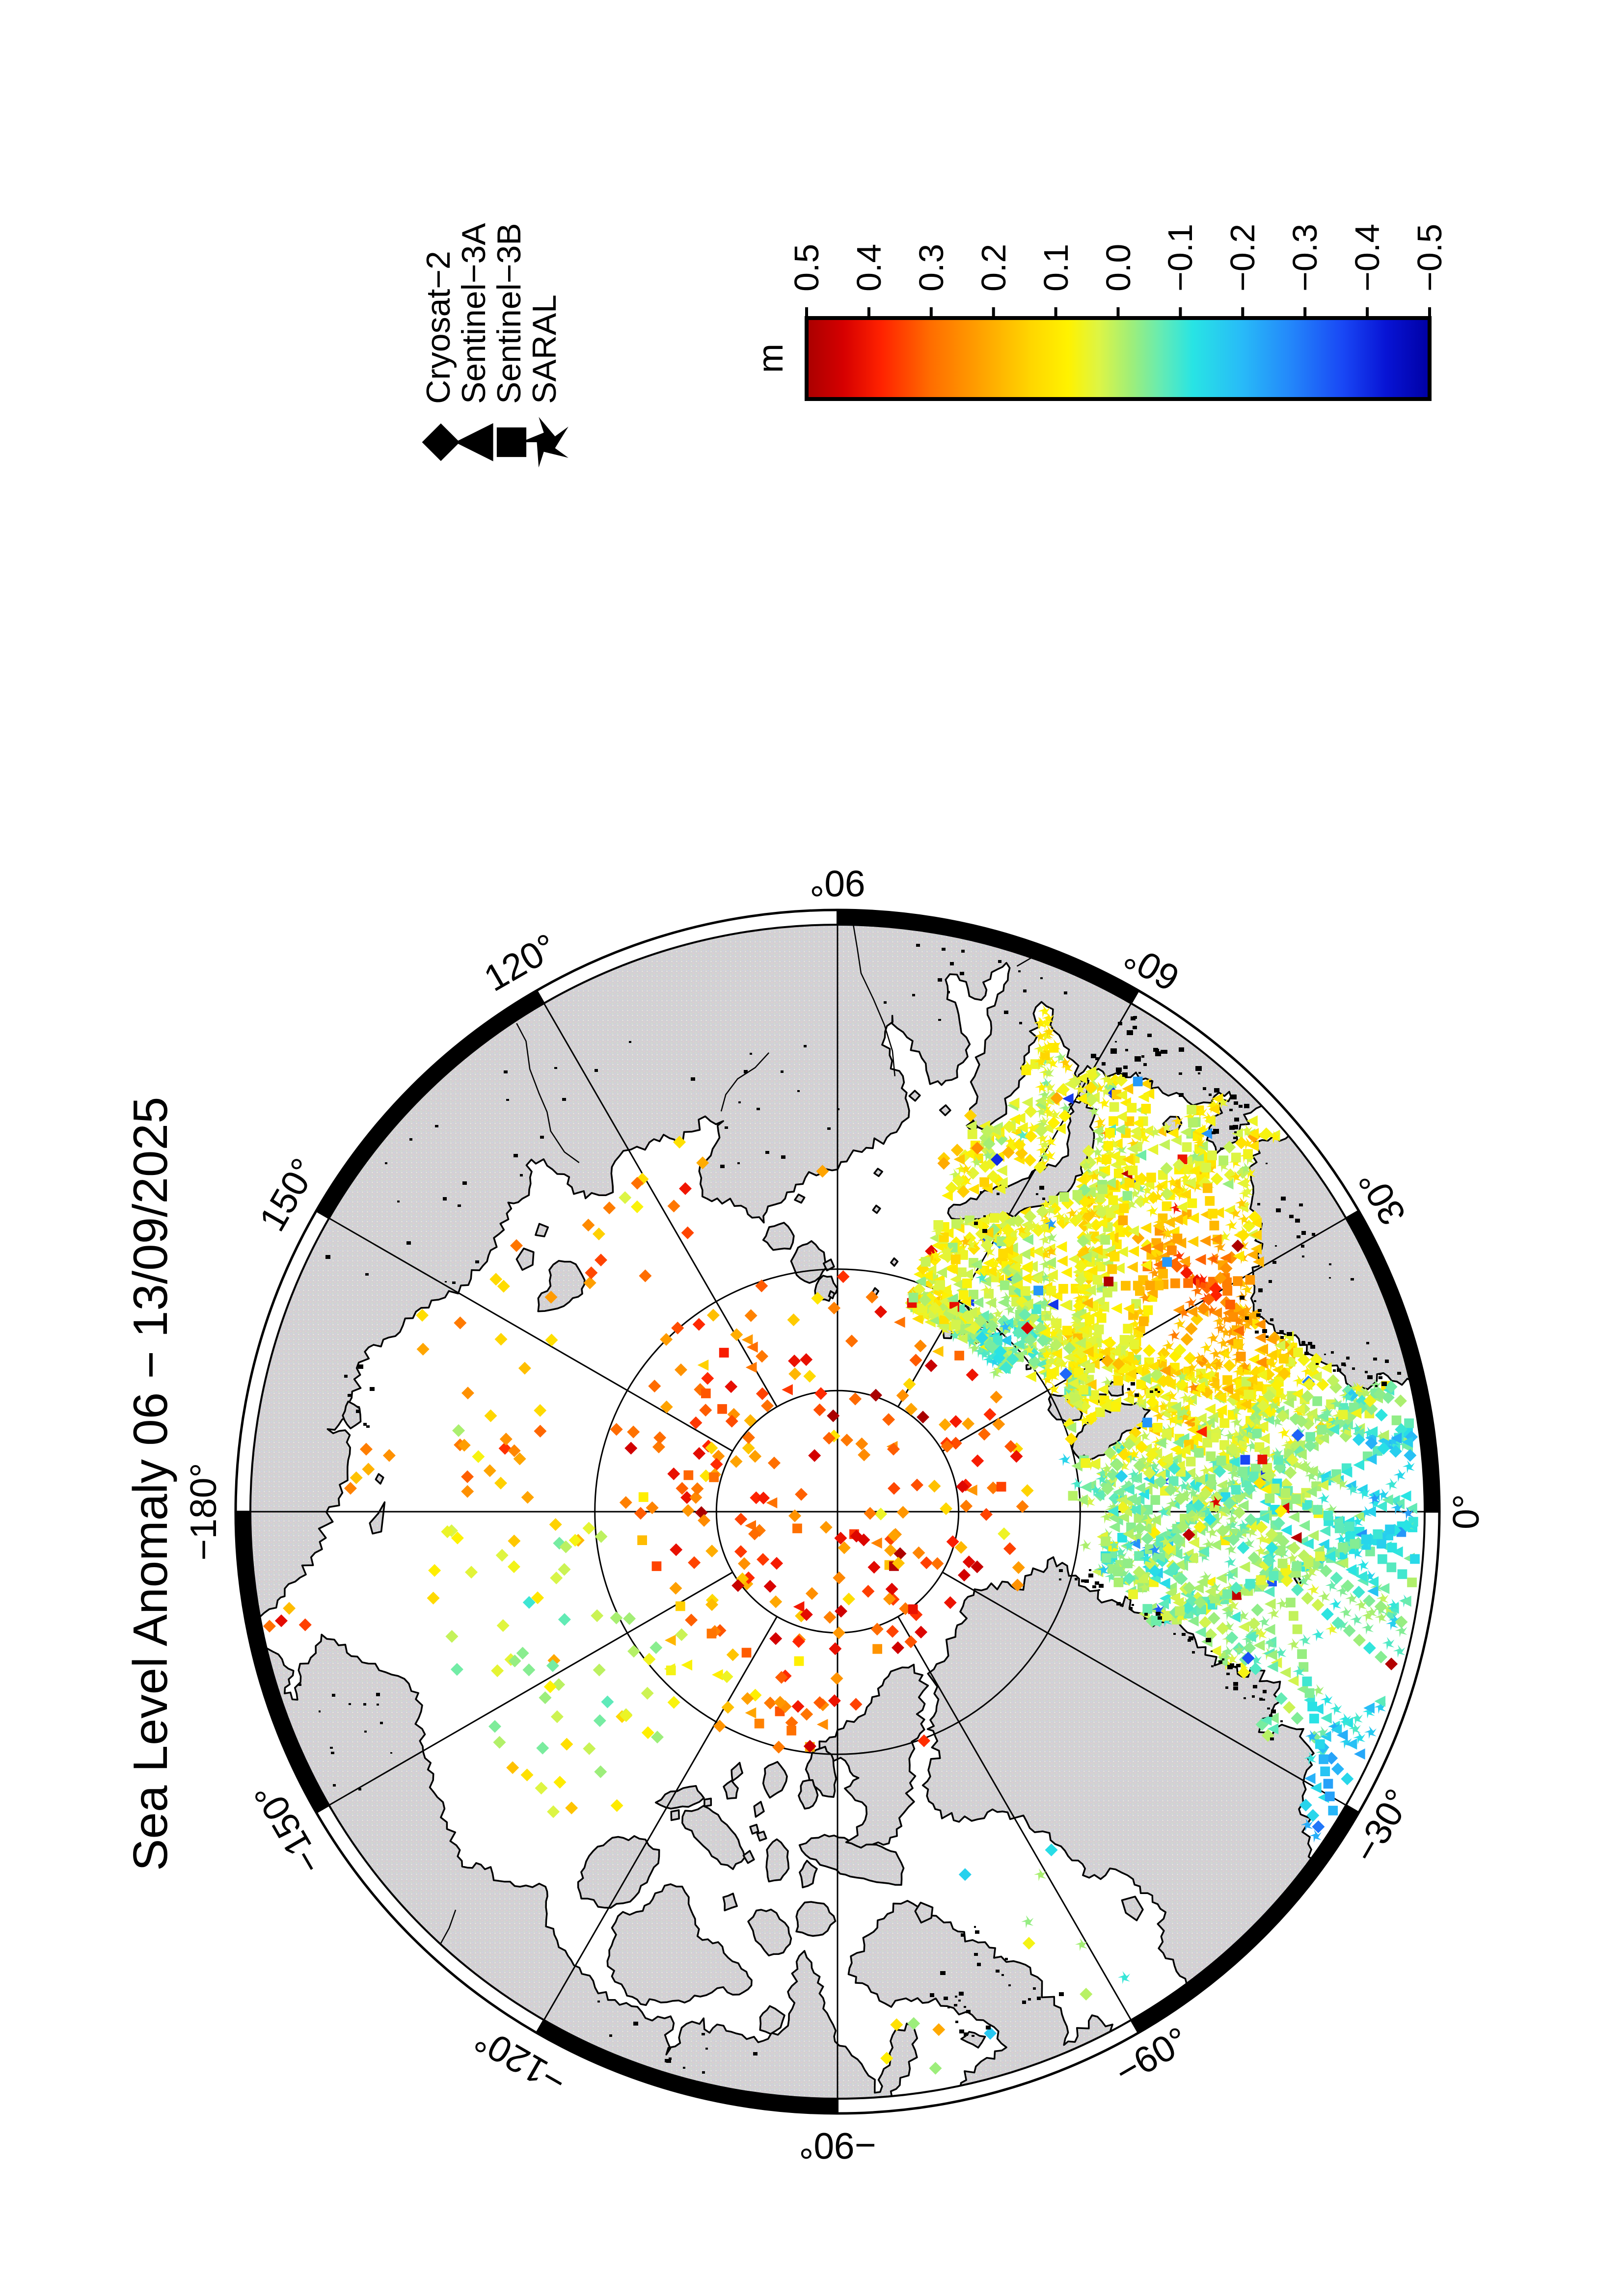 The width and height of the screenshot is (1623, 2296). What do you see at coordinates (1367, 258) in the screenshot?
I see `svg-text: −0.4` at bounding box center [1367, 258].